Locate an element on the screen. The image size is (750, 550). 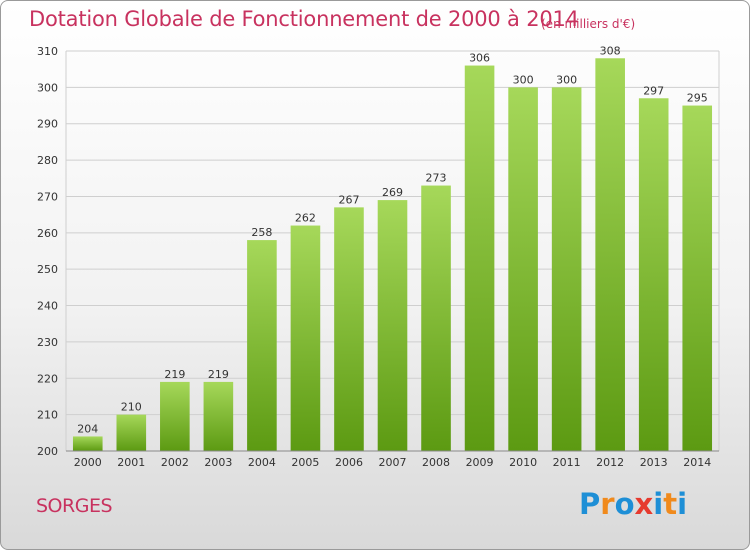
data-label-2012: 308 is located at coordinates (610, 50).